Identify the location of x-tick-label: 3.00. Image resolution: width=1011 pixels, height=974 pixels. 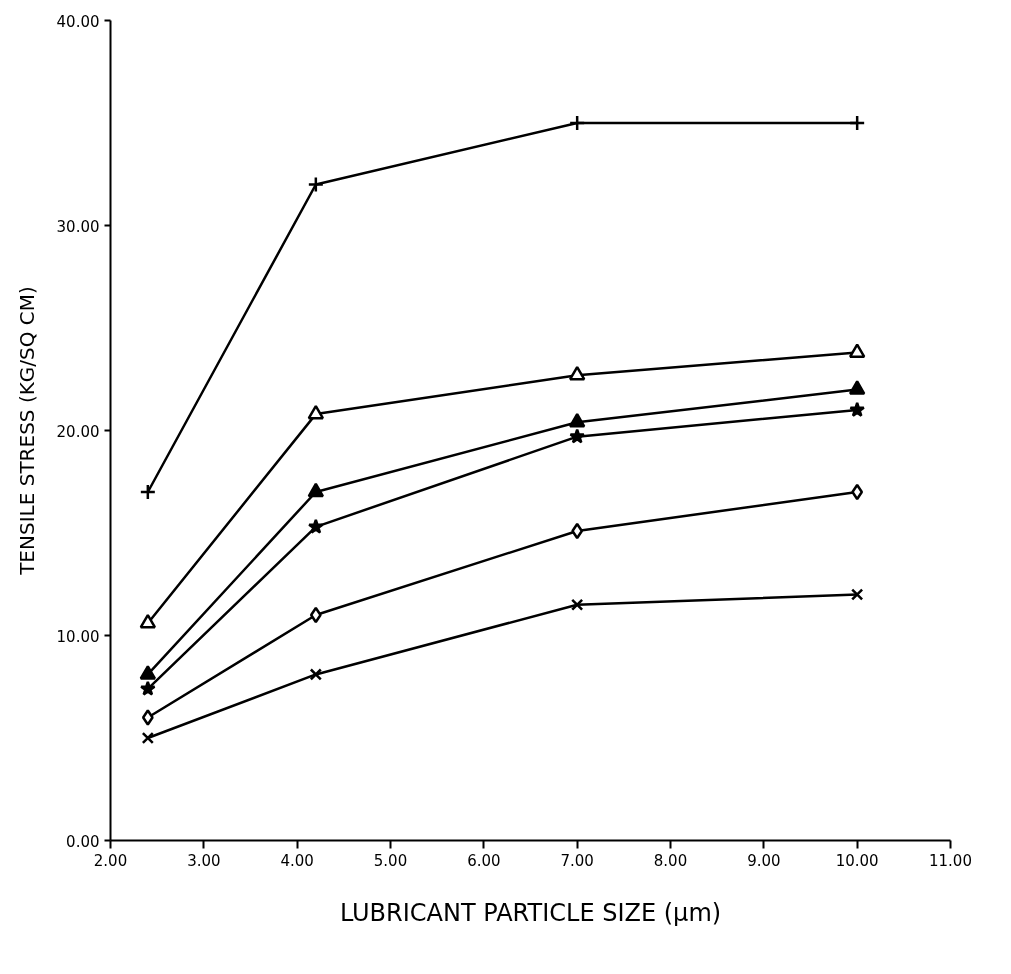
(204, 860).